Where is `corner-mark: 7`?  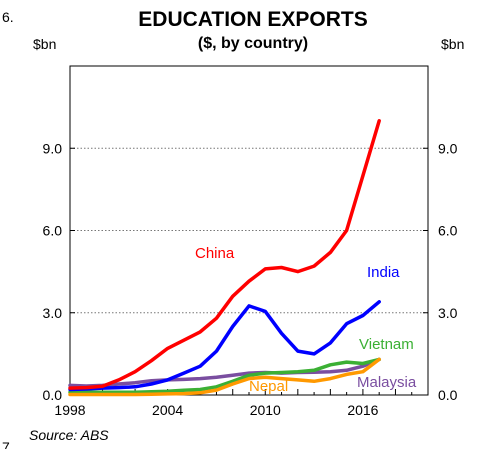
corner-mark: 7 is located at coordinates (6, 444).